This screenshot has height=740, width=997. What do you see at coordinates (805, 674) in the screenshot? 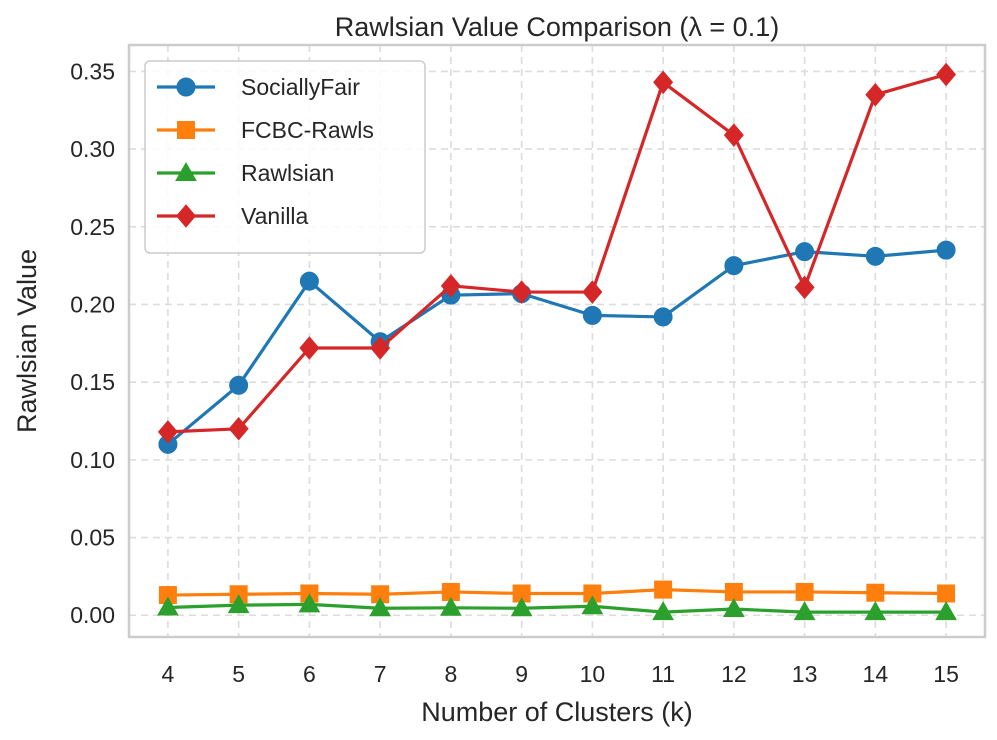
I see `x-tick-label: 13` at bounding box center [805, 674].